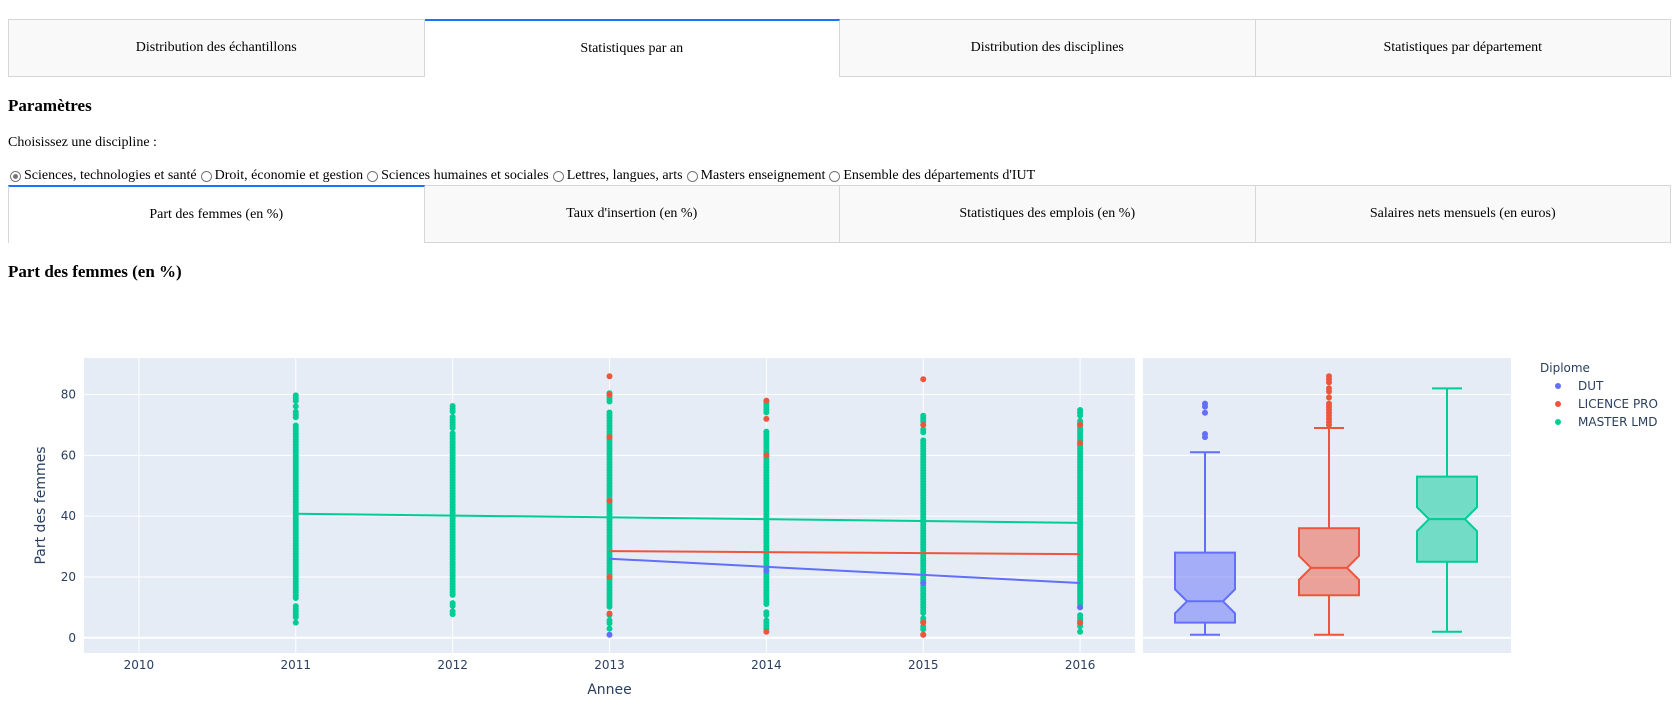 This screenshot has height=727, width=1680. Describe the element at coordinates (68, 394) in the screenshot. I see `y-tick-label: 80` at that location.